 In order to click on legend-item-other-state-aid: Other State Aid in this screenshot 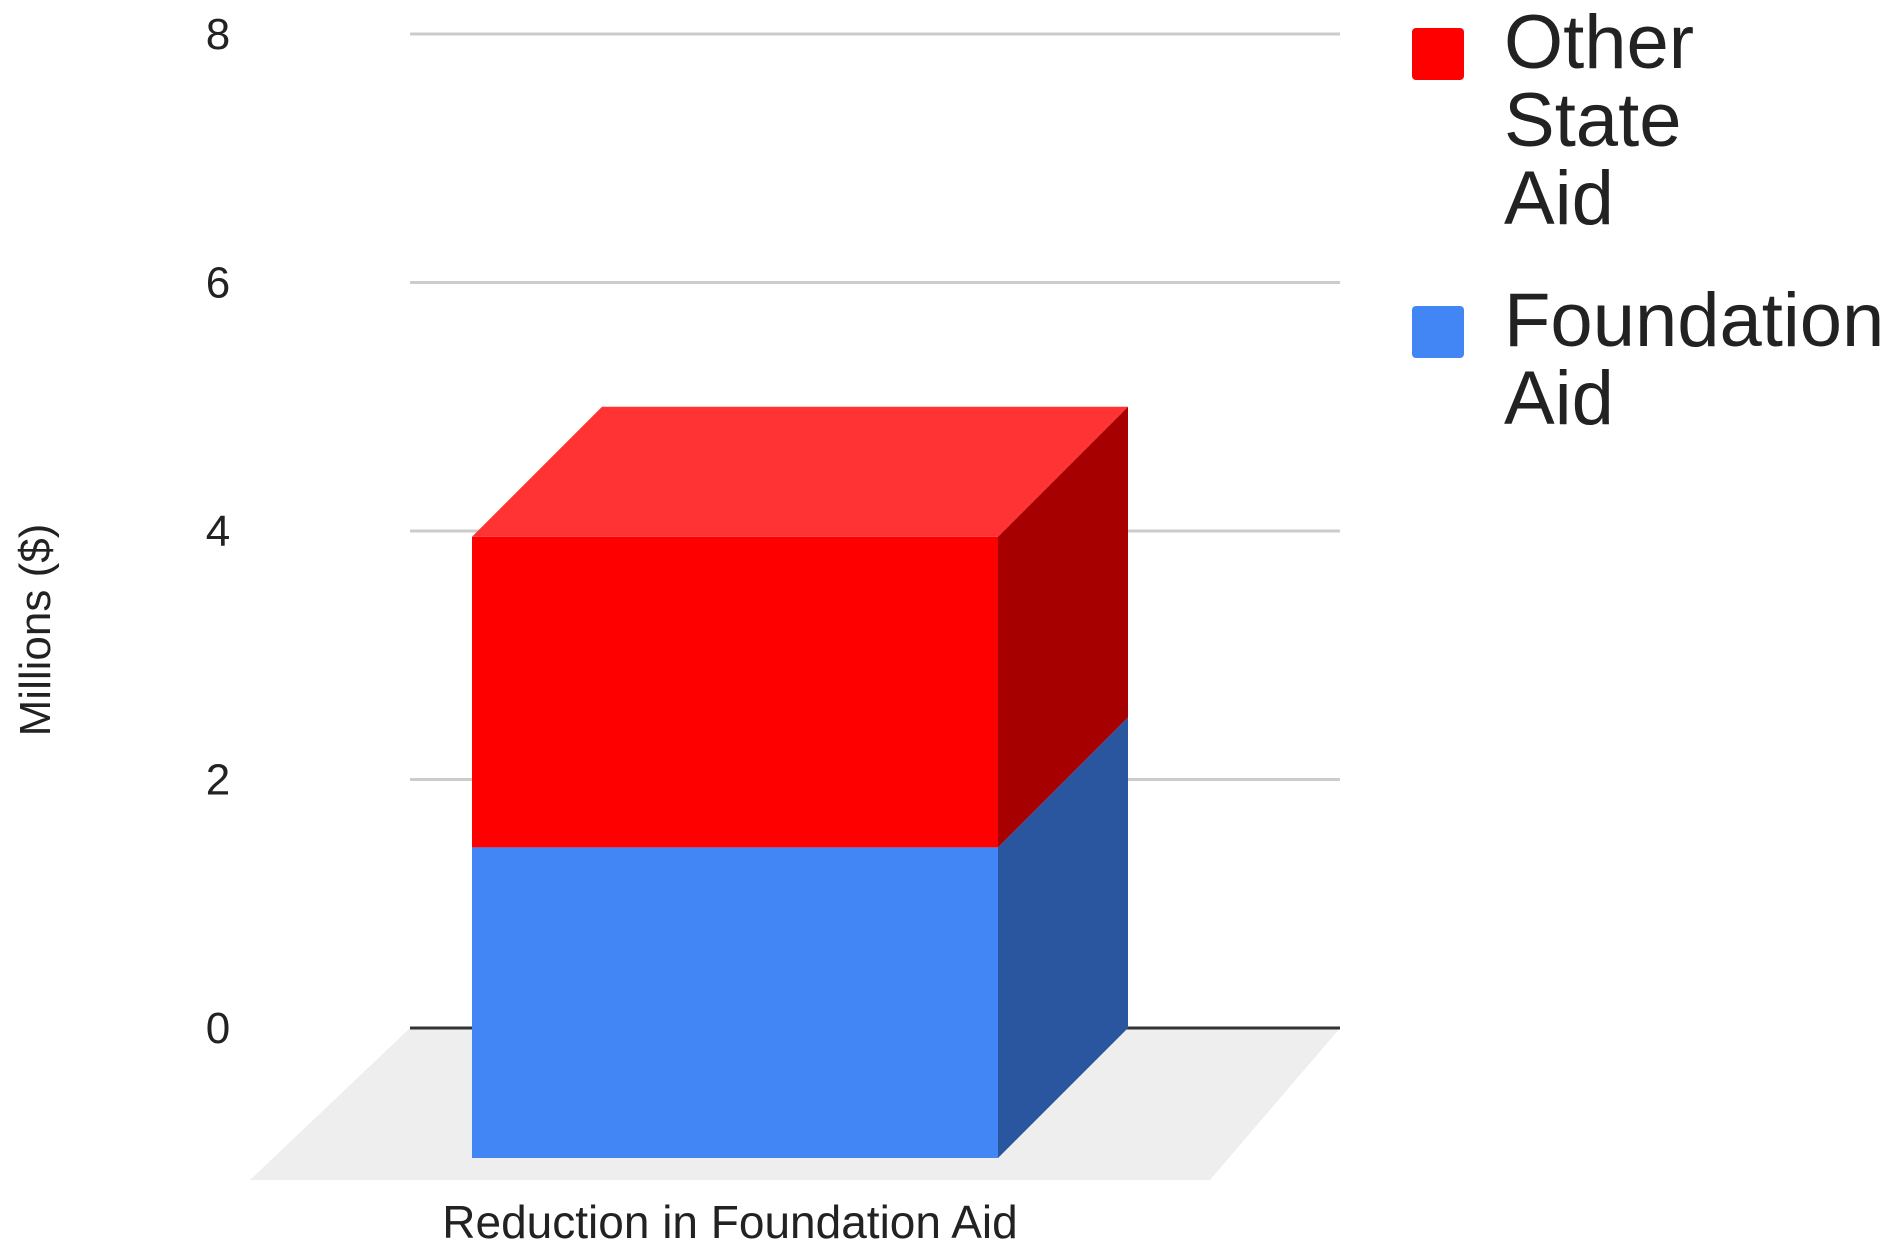, I will do `click(1652, 121)`.